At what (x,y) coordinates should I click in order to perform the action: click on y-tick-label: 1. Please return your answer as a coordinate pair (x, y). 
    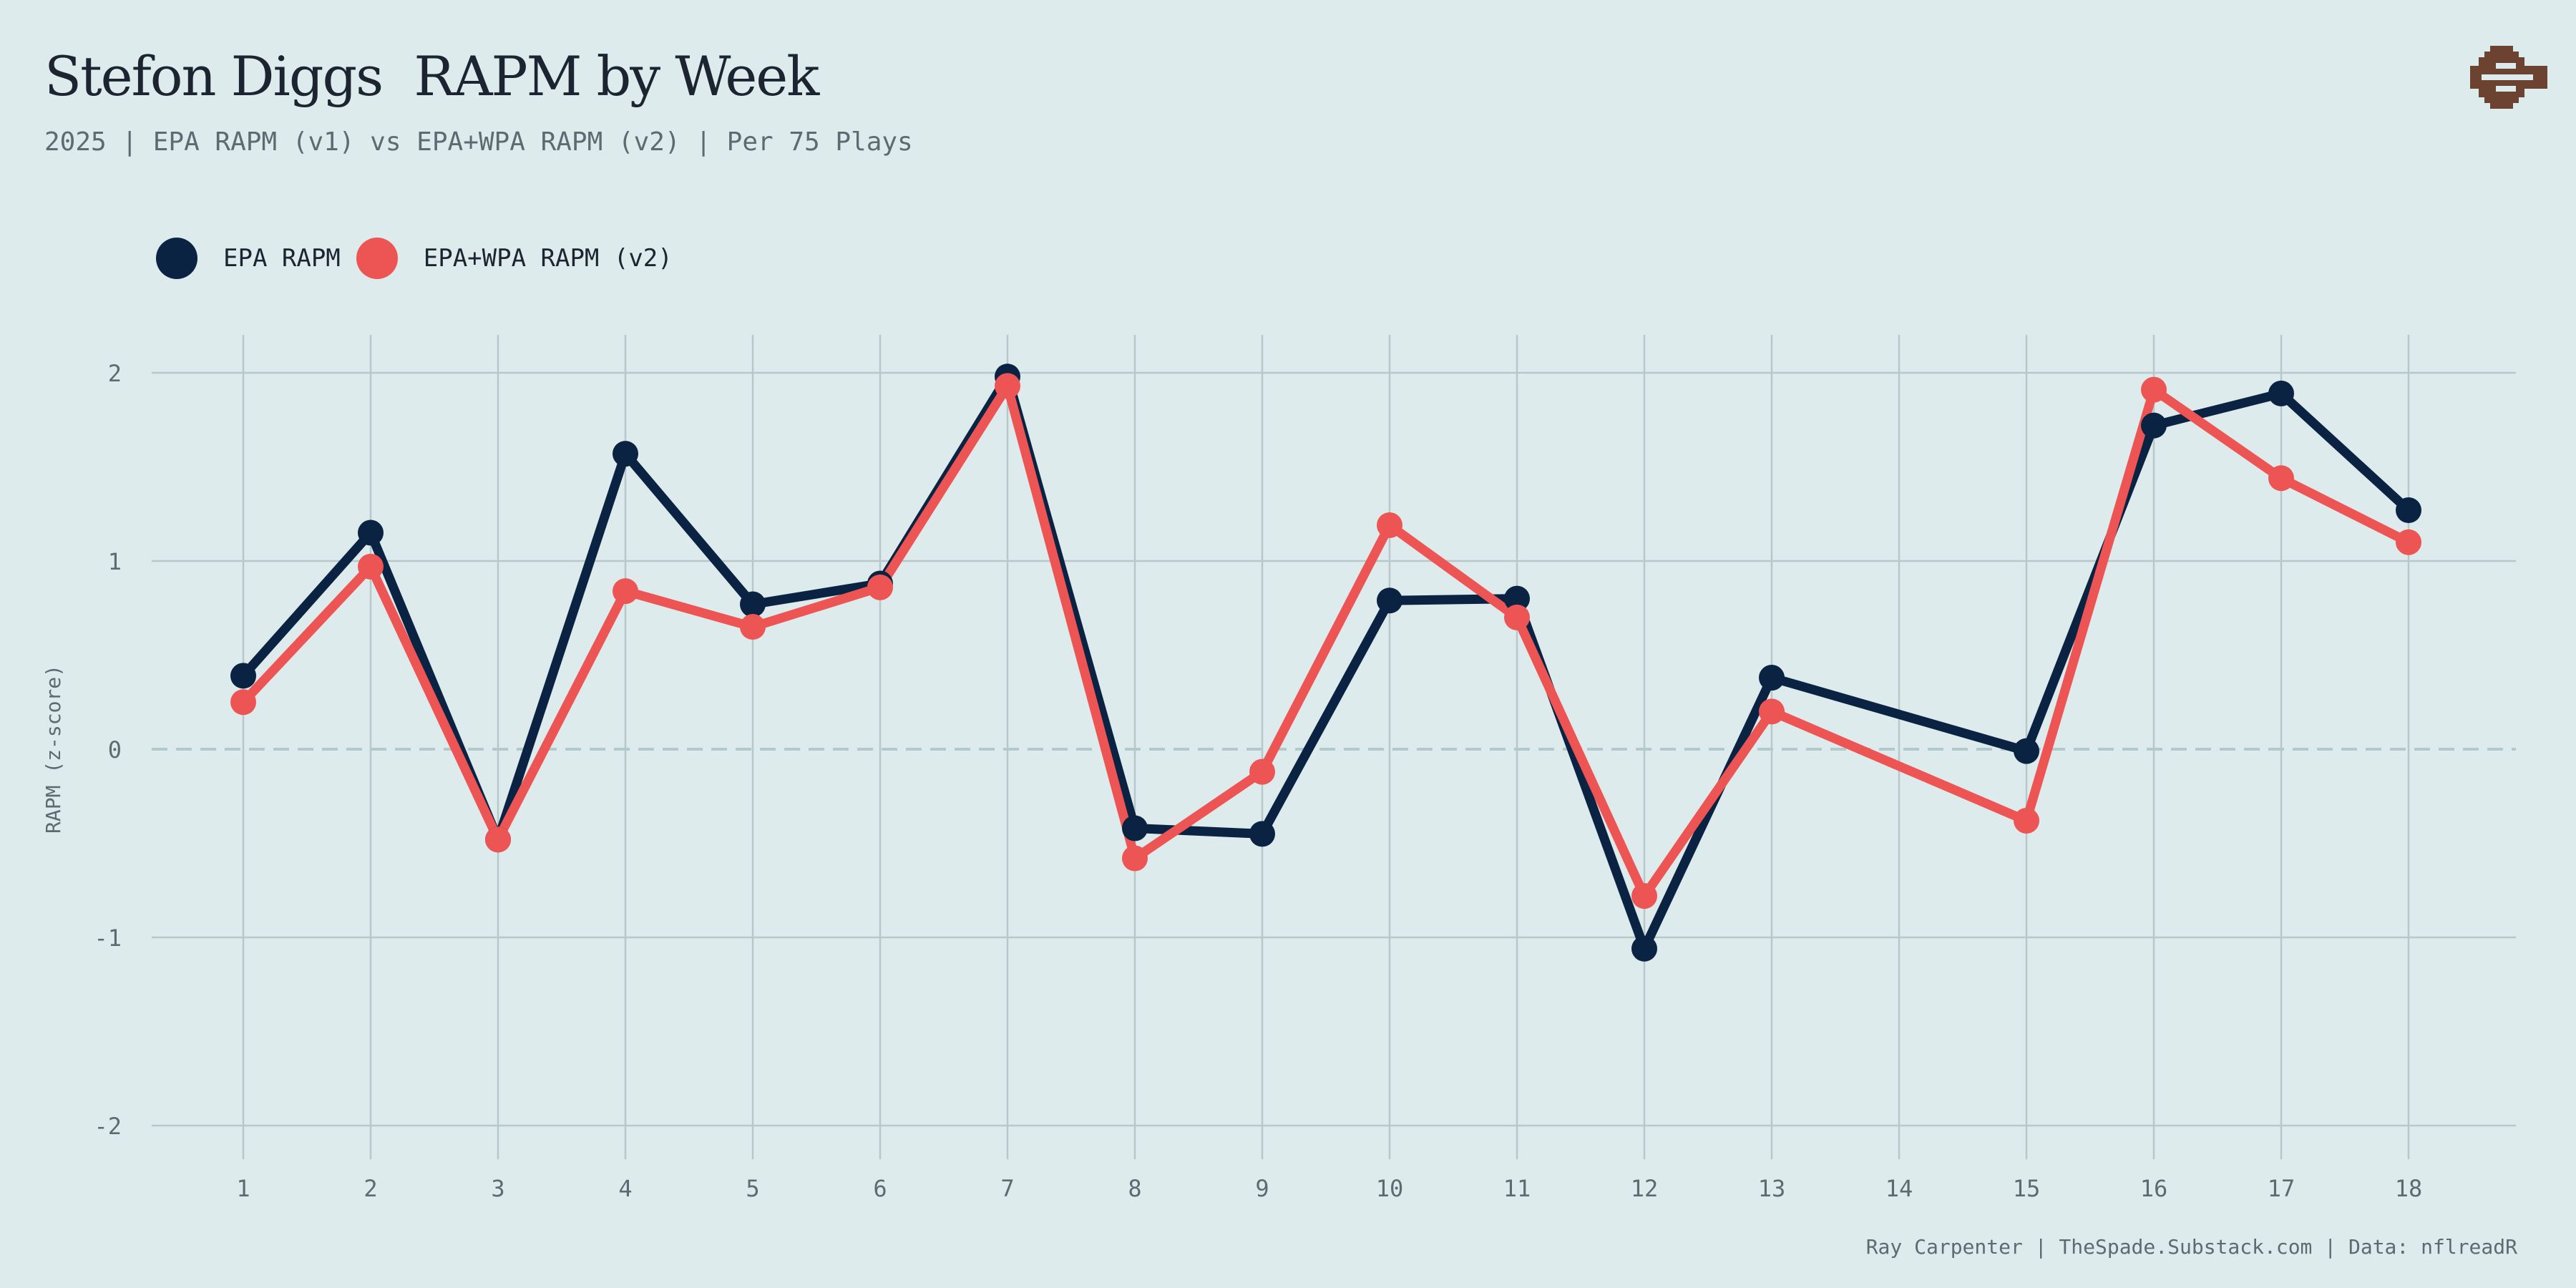
    Looking at the image, I should click on (115, 561).